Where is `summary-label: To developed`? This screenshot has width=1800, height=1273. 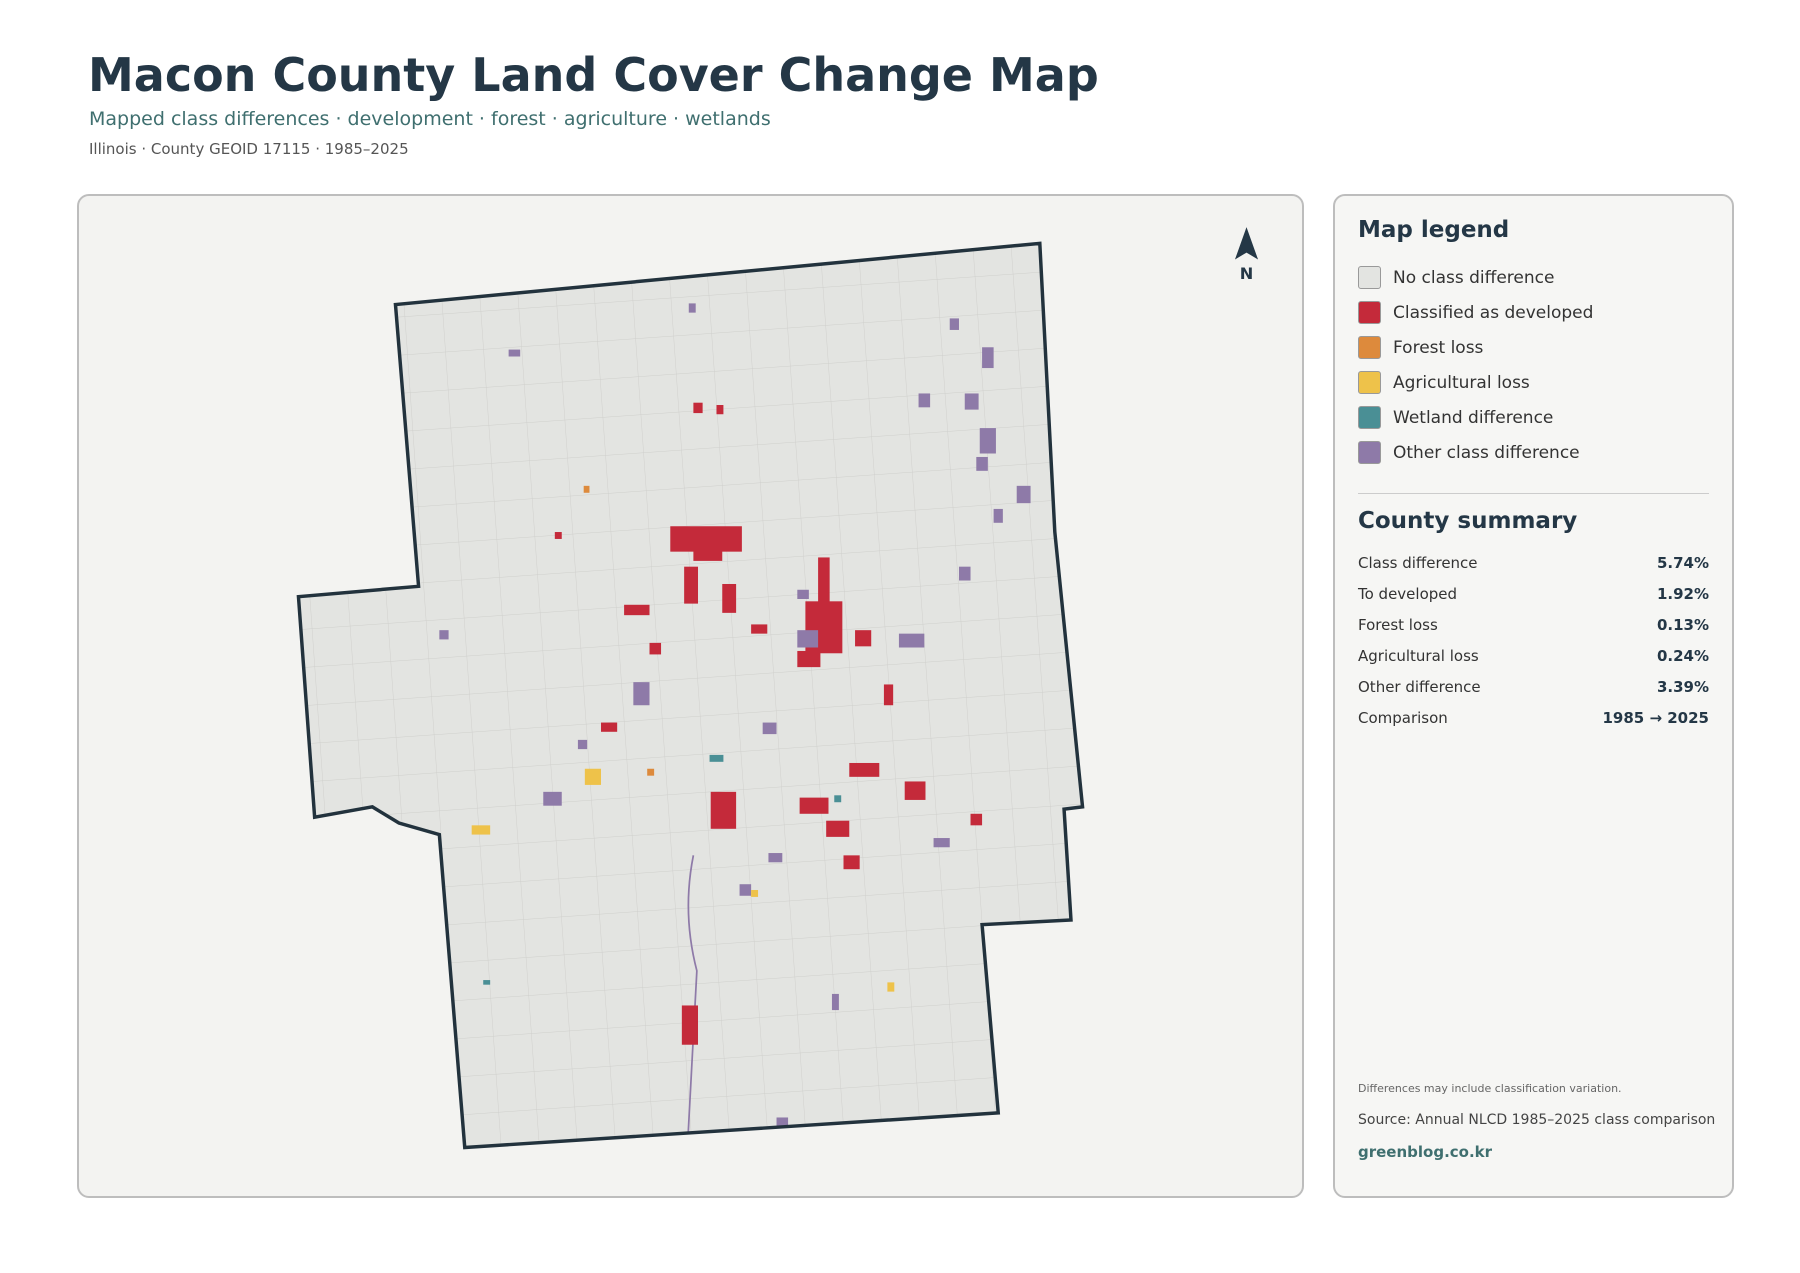 summary-label: To developed is located at coordinates (1408, 594).